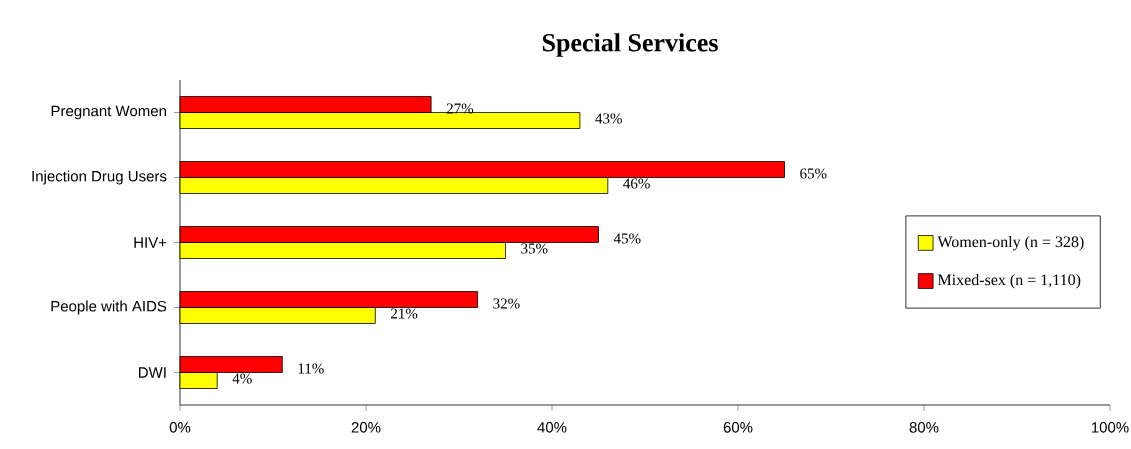 This screenshot has height=449, width=1131. I want to click on data-label: 4%, so click(242, 378).